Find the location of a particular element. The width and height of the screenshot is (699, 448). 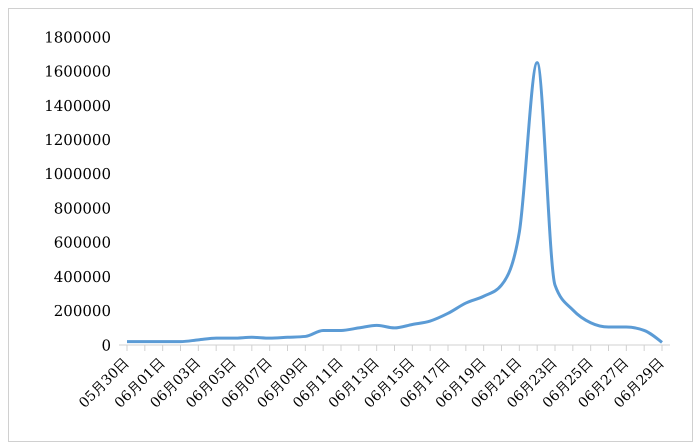

y-tick-label: 200000 is located at coordinates (82, 311).